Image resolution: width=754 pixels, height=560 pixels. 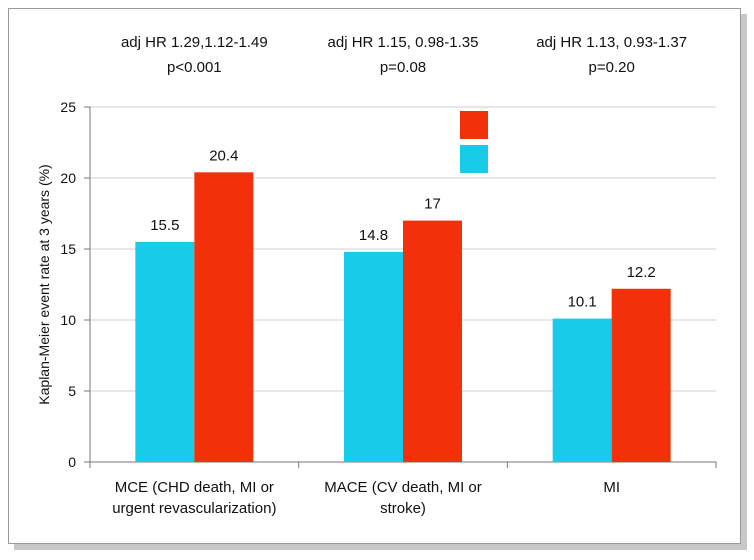 What do you see at coordinates (164, 225) in the screenshot?
I see `data-label: 15.5` at bounding box center [164, 225].